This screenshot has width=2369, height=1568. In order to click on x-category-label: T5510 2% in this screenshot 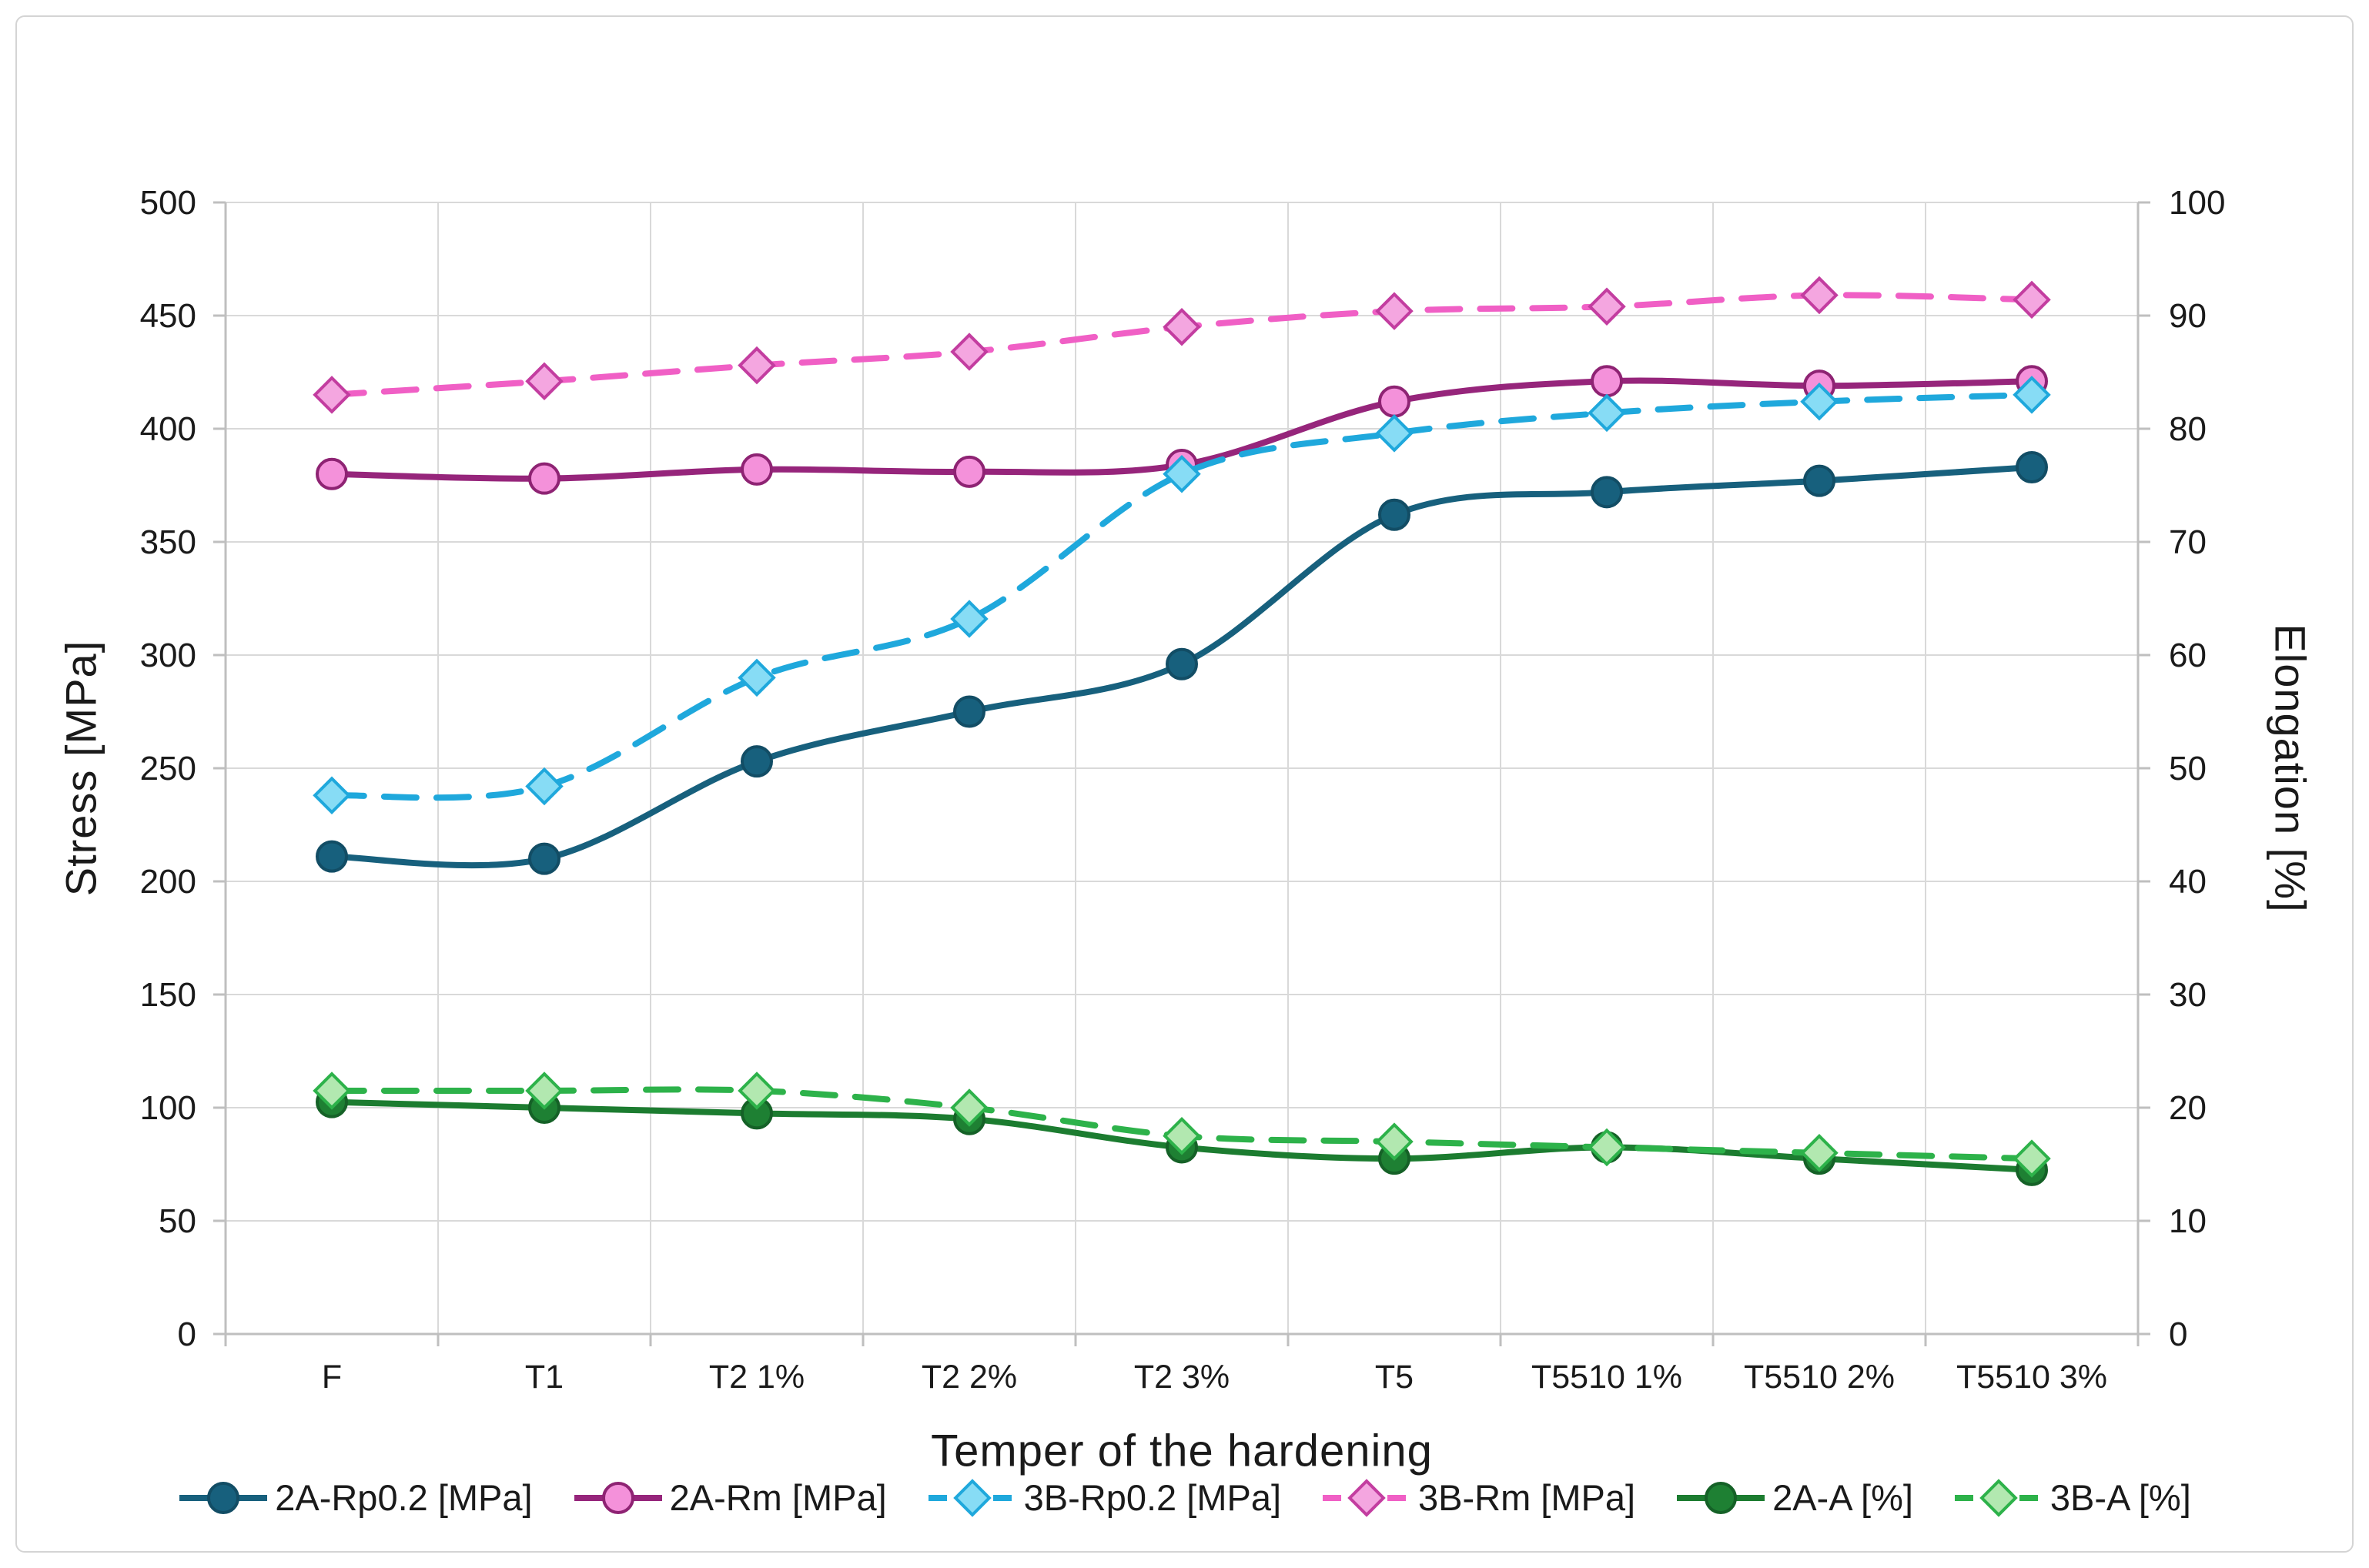, I will do `click(1819, 1377)`.